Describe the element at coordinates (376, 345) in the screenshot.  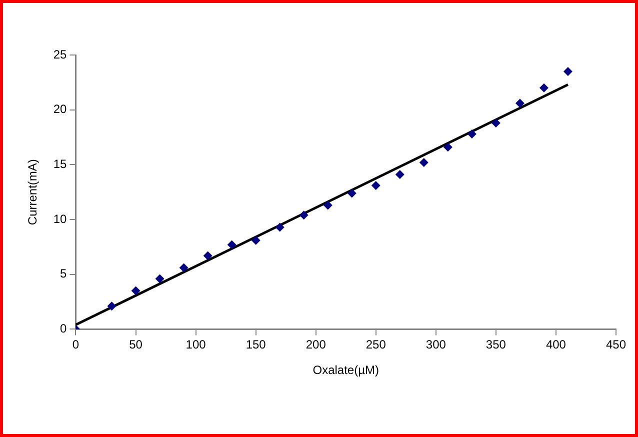
I see `x-tick-label: 250` at that location.